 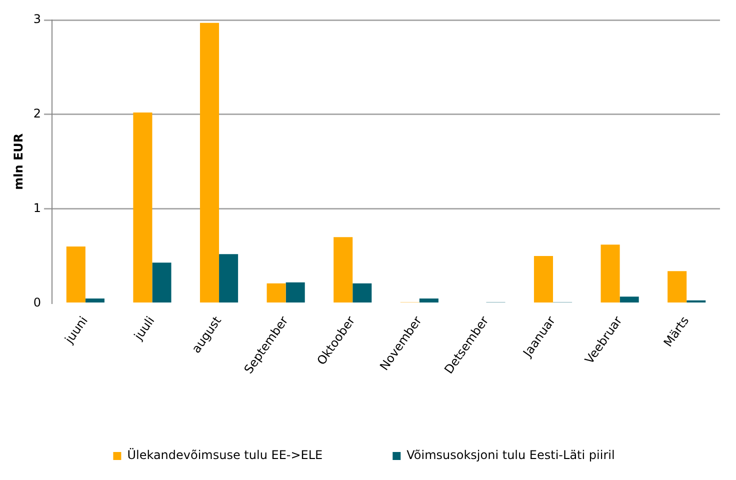 I want to click on legend-label: Ülekandevõimsuse tulu EE->ELE, so click(x=225, y=455).